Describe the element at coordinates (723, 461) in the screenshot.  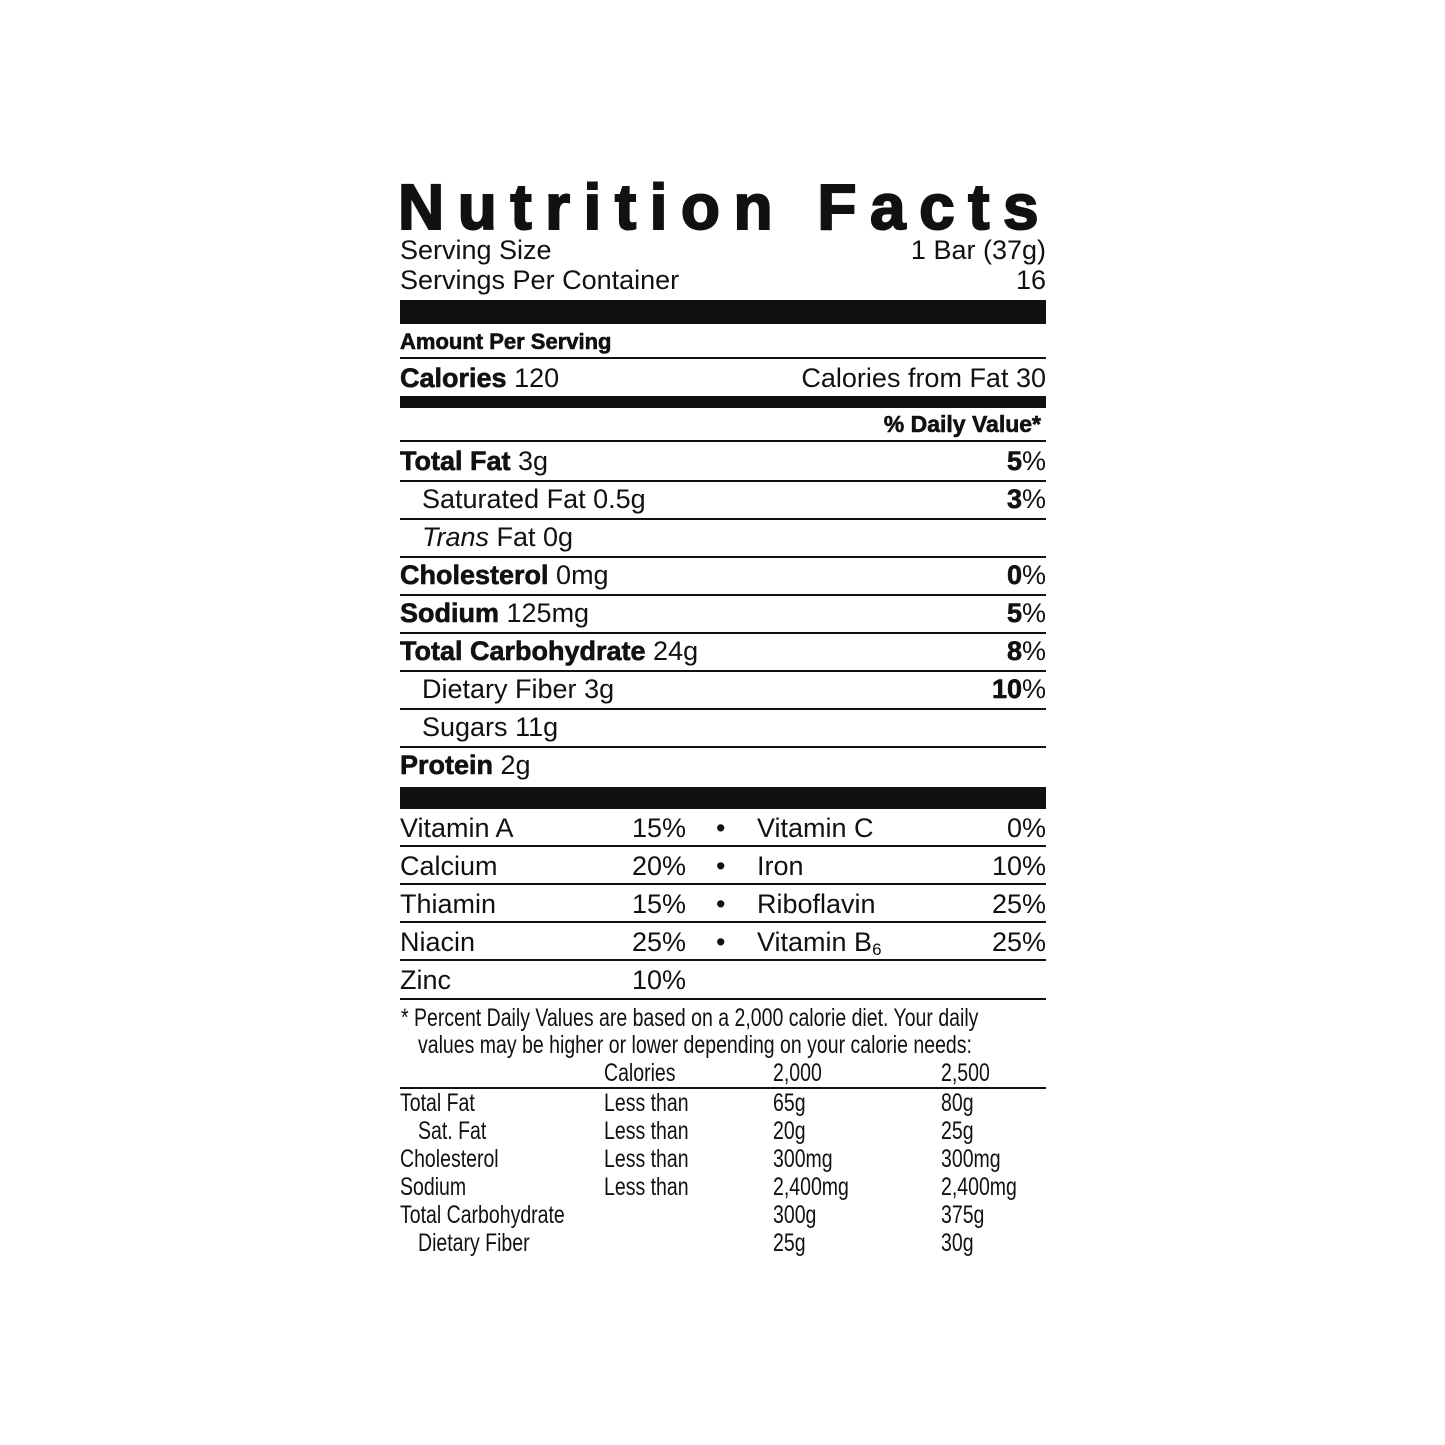
I see `nutrient-row-total-fat: Total Fat 3g 5%` at that location.